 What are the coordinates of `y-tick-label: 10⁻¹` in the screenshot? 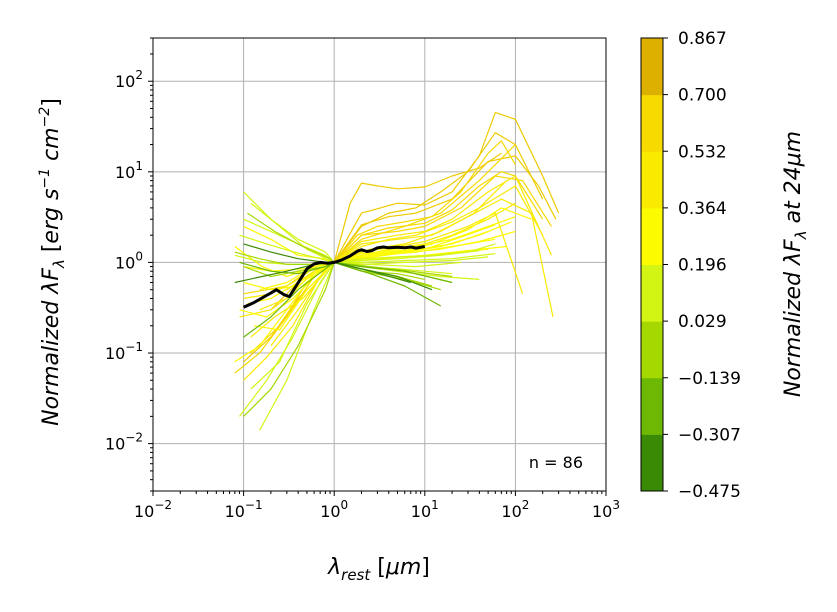 It's located at (124, 351).